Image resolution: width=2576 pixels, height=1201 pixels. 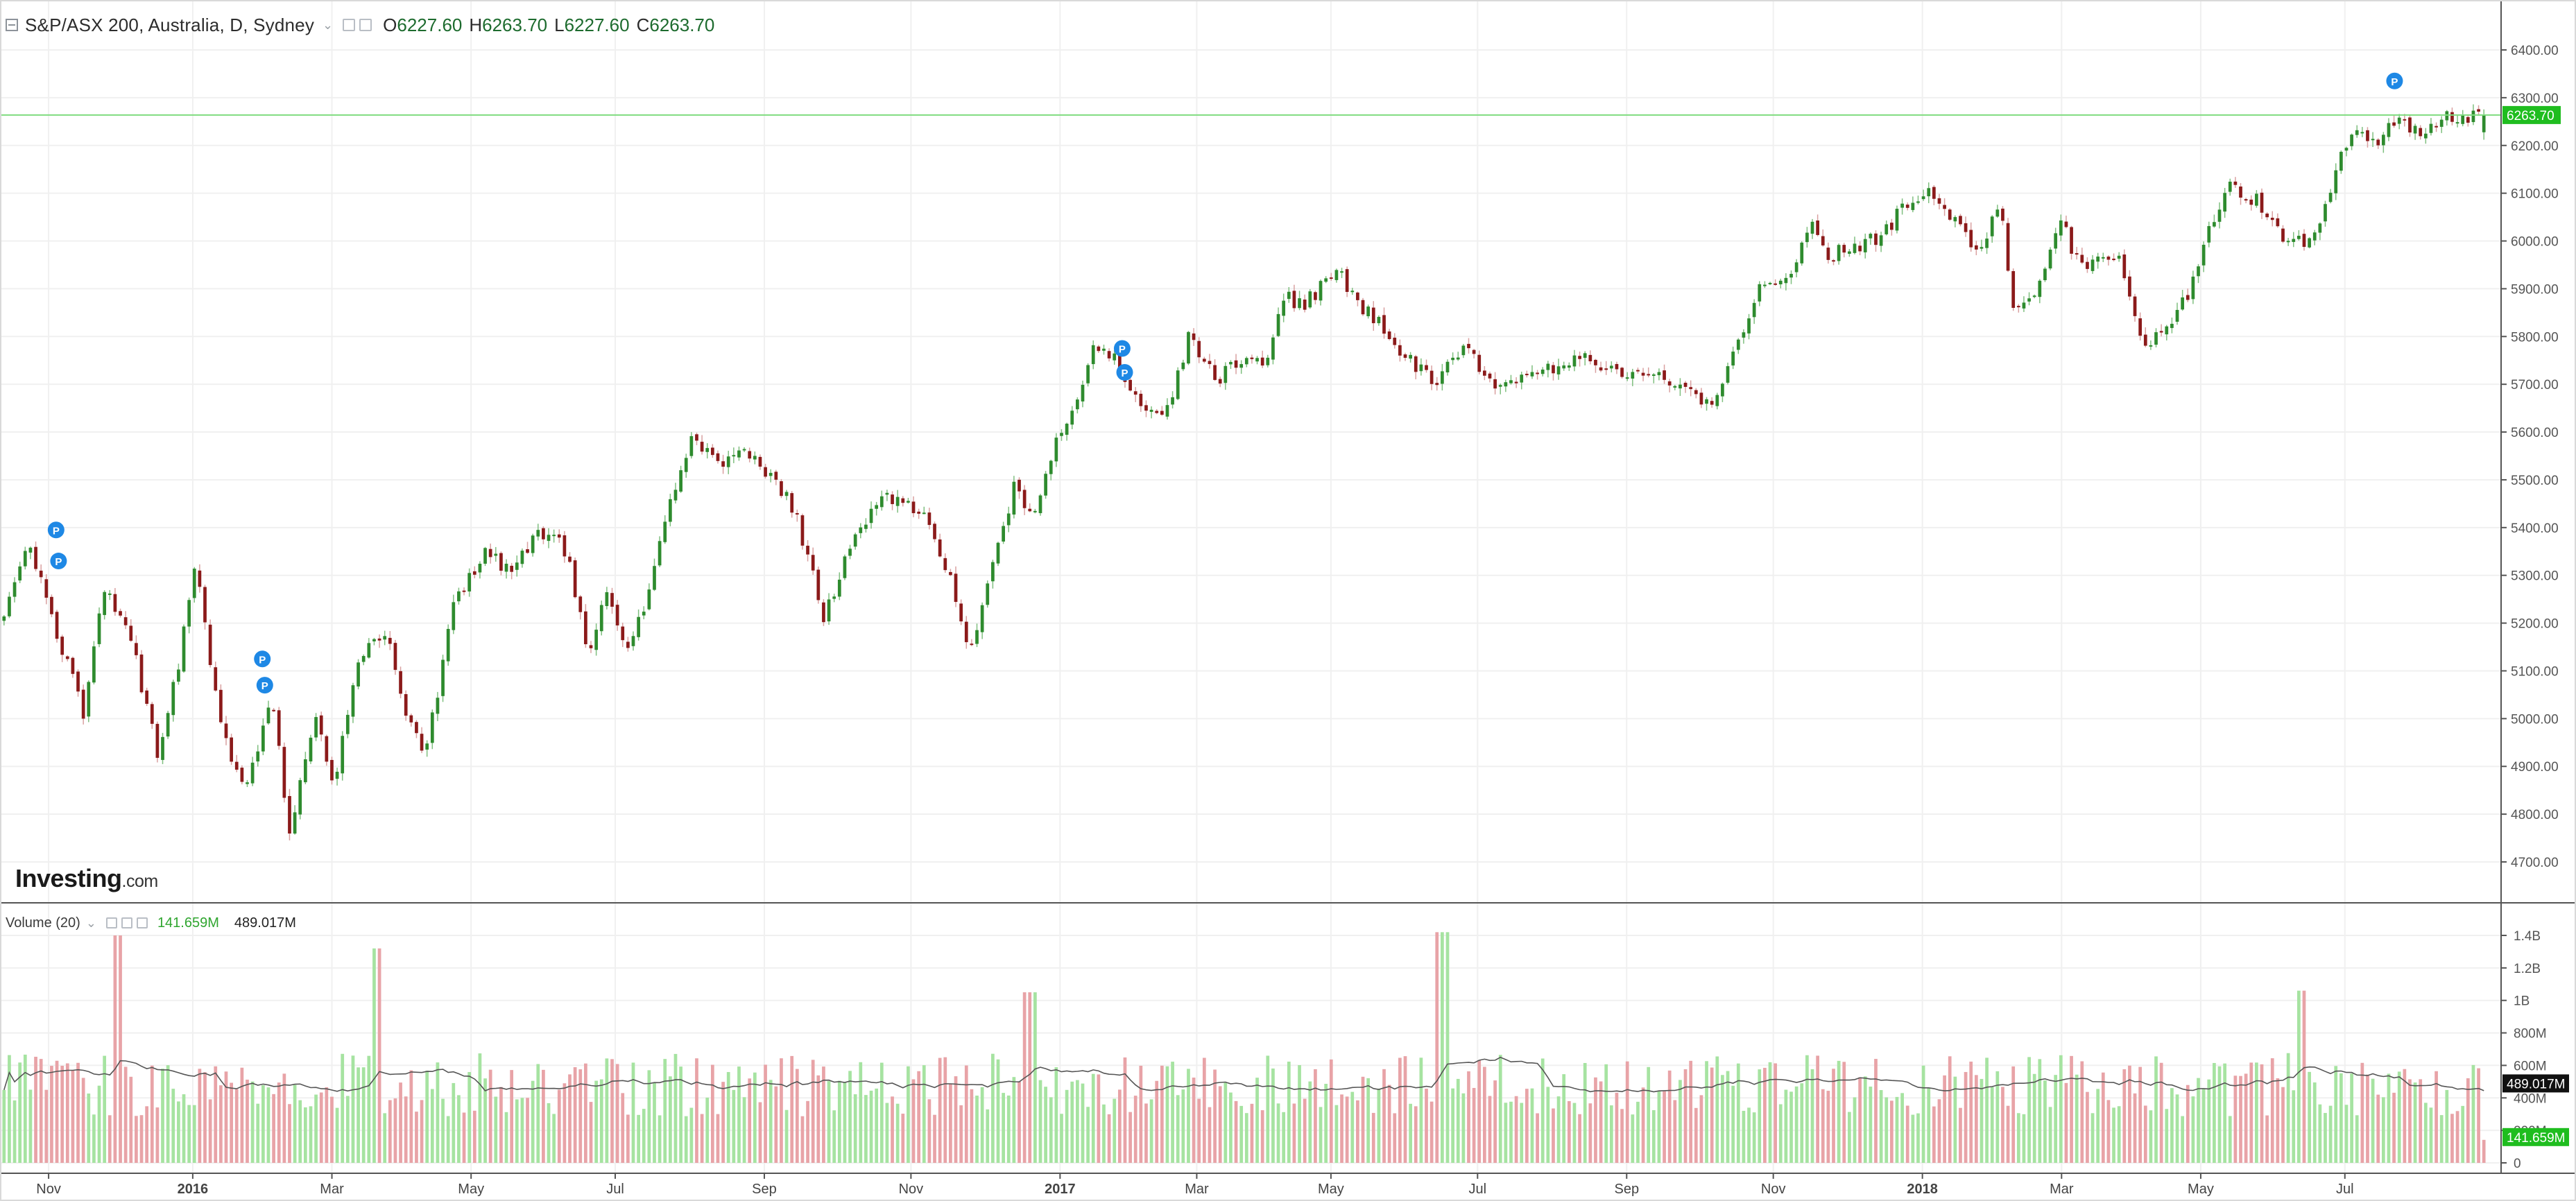 What do you see at coordinates (430, 24) in the screenshot?
I see `open-value: 6227.60` at bounding box center [430, 24].